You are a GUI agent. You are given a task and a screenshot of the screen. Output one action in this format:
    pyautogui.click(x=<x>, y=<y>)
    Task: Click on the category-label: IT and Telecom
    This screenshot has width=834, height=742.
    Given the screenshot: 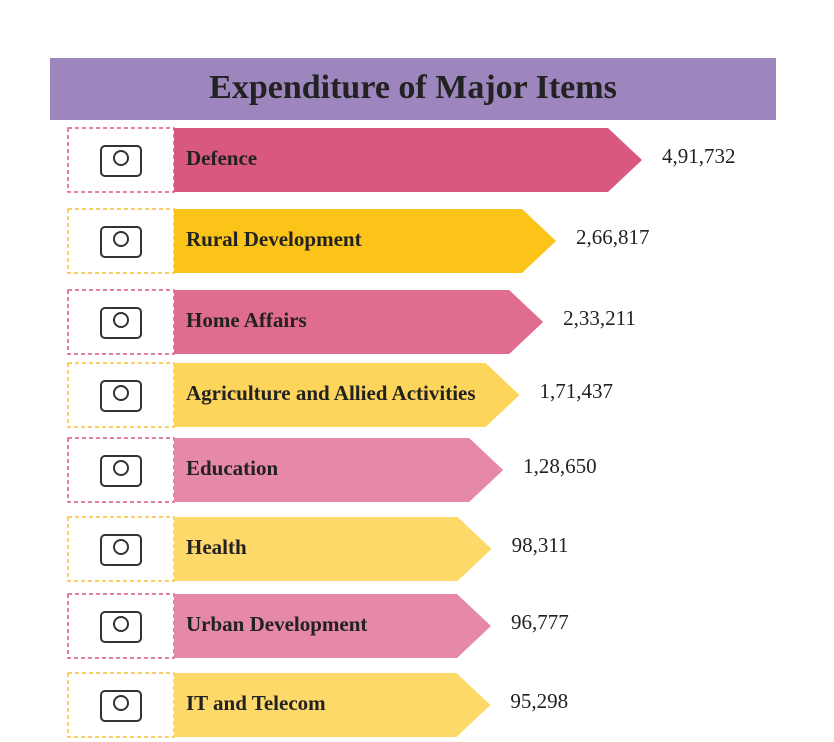 What is the action you would take?
    pyautogui.click(x=256, y=703)
    